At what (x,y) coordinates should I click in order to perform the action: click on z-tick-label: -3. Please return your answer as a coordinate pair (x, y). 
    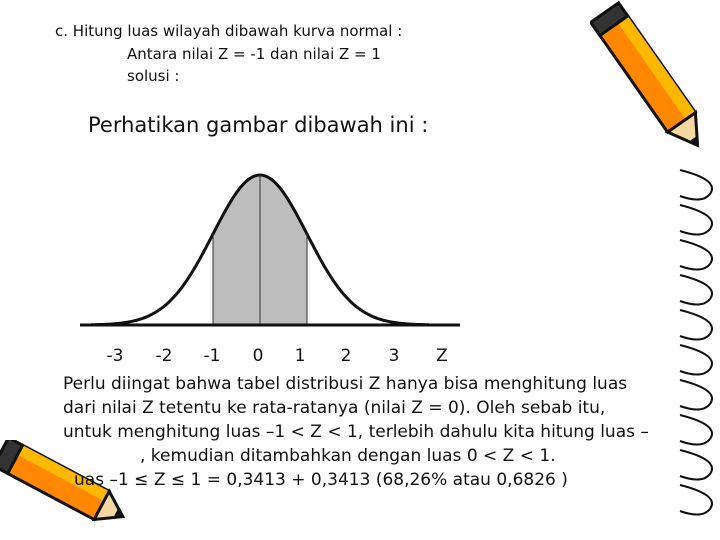
    Looking at the image, I should click on (115, 356).